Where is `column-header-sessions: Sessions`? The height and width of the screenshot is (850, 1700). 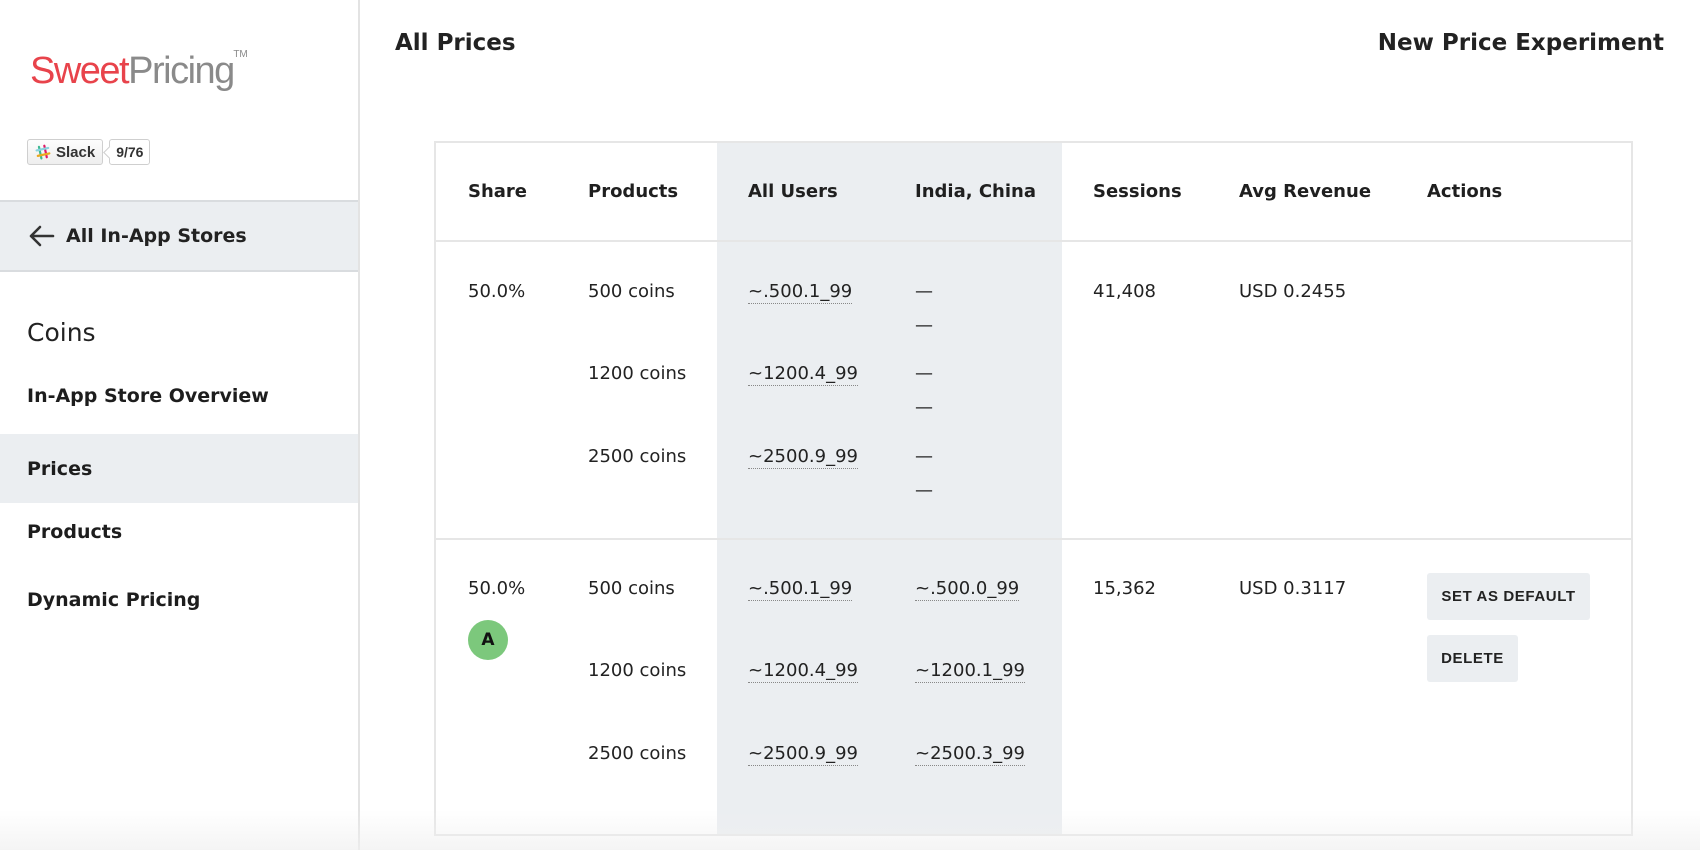
column-header-sessions: Sessions is located at coordinates (1137, 191).